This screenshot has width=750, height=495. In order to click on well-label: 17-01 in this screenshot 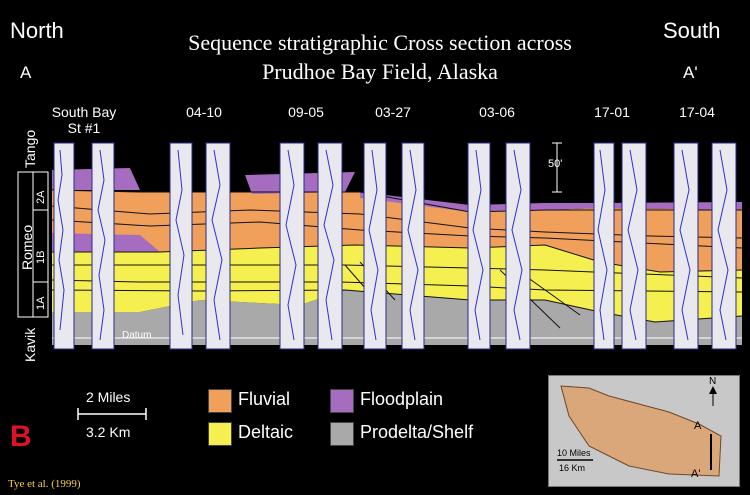, I will do `click(612, 112)`.